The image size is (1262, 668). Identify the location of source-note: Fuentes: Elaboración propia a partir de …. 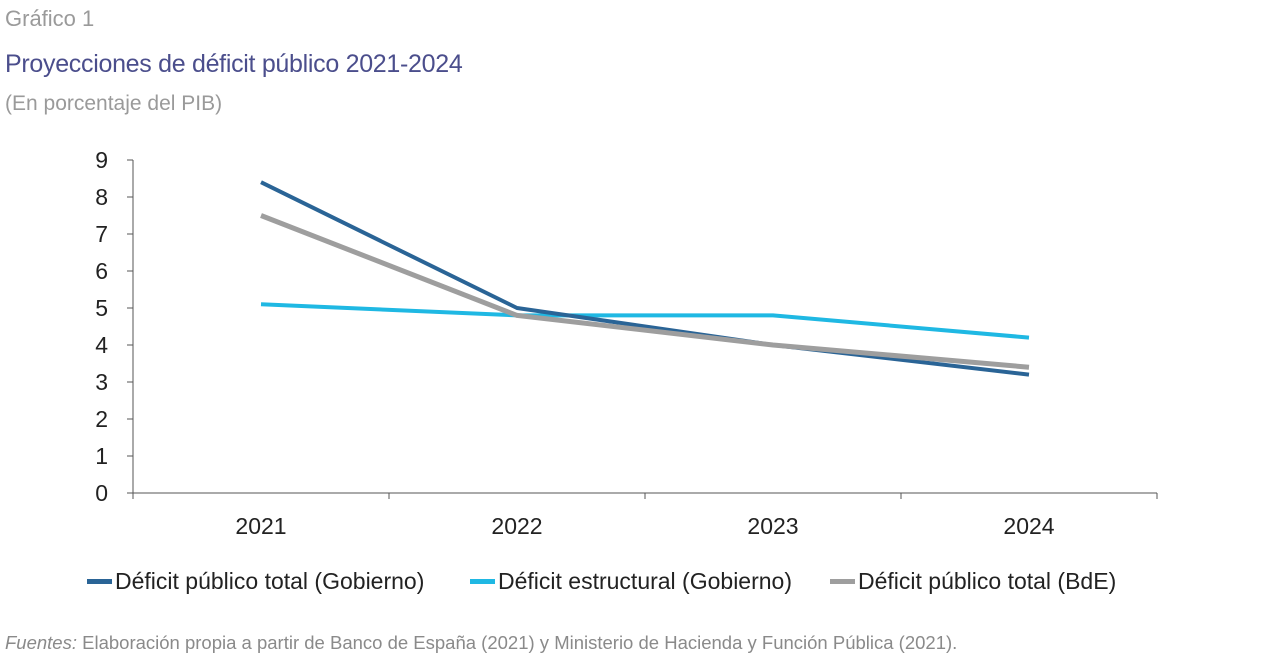
(481, 643).